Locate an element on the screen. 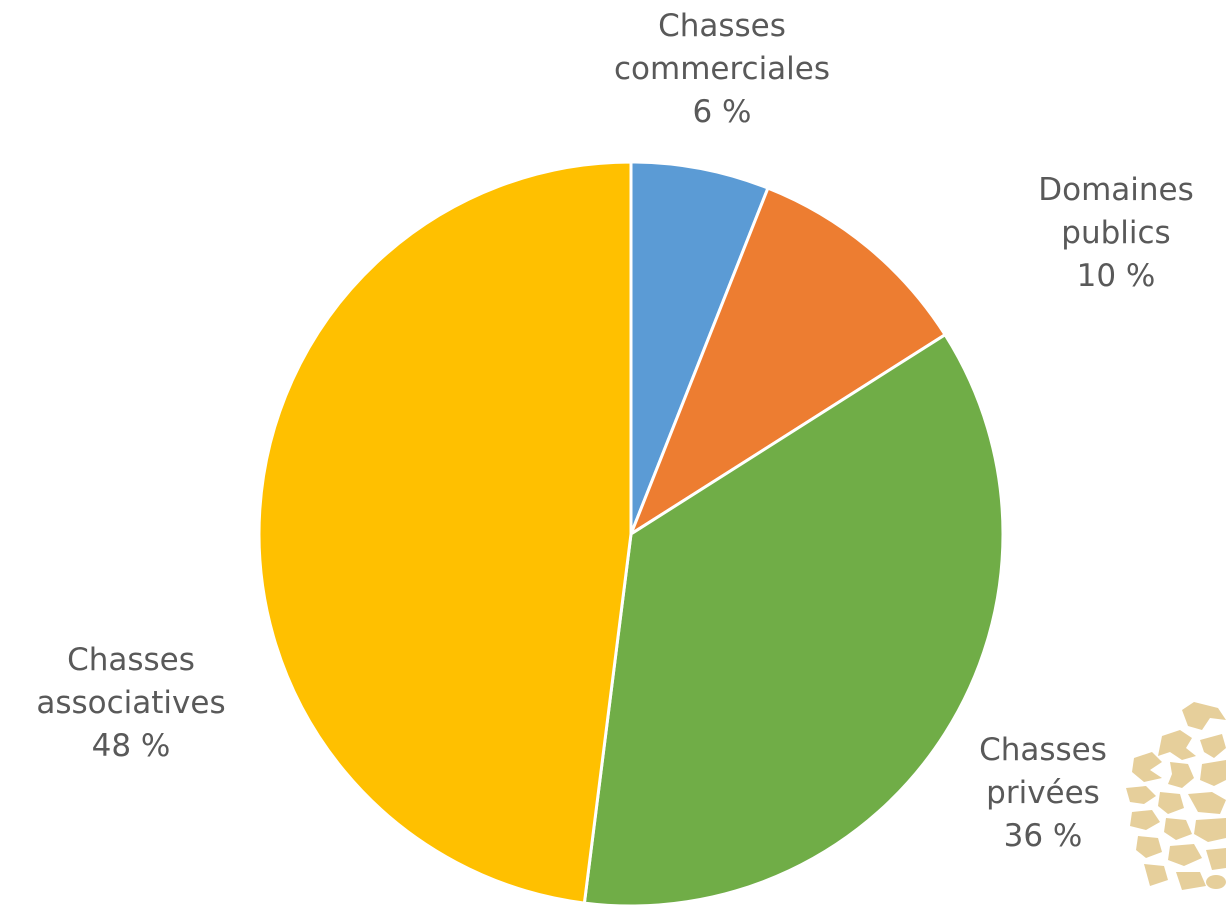 This screenshot has width=1226, height=906. data-label-category: publics is located at coordinates (1115, 233).